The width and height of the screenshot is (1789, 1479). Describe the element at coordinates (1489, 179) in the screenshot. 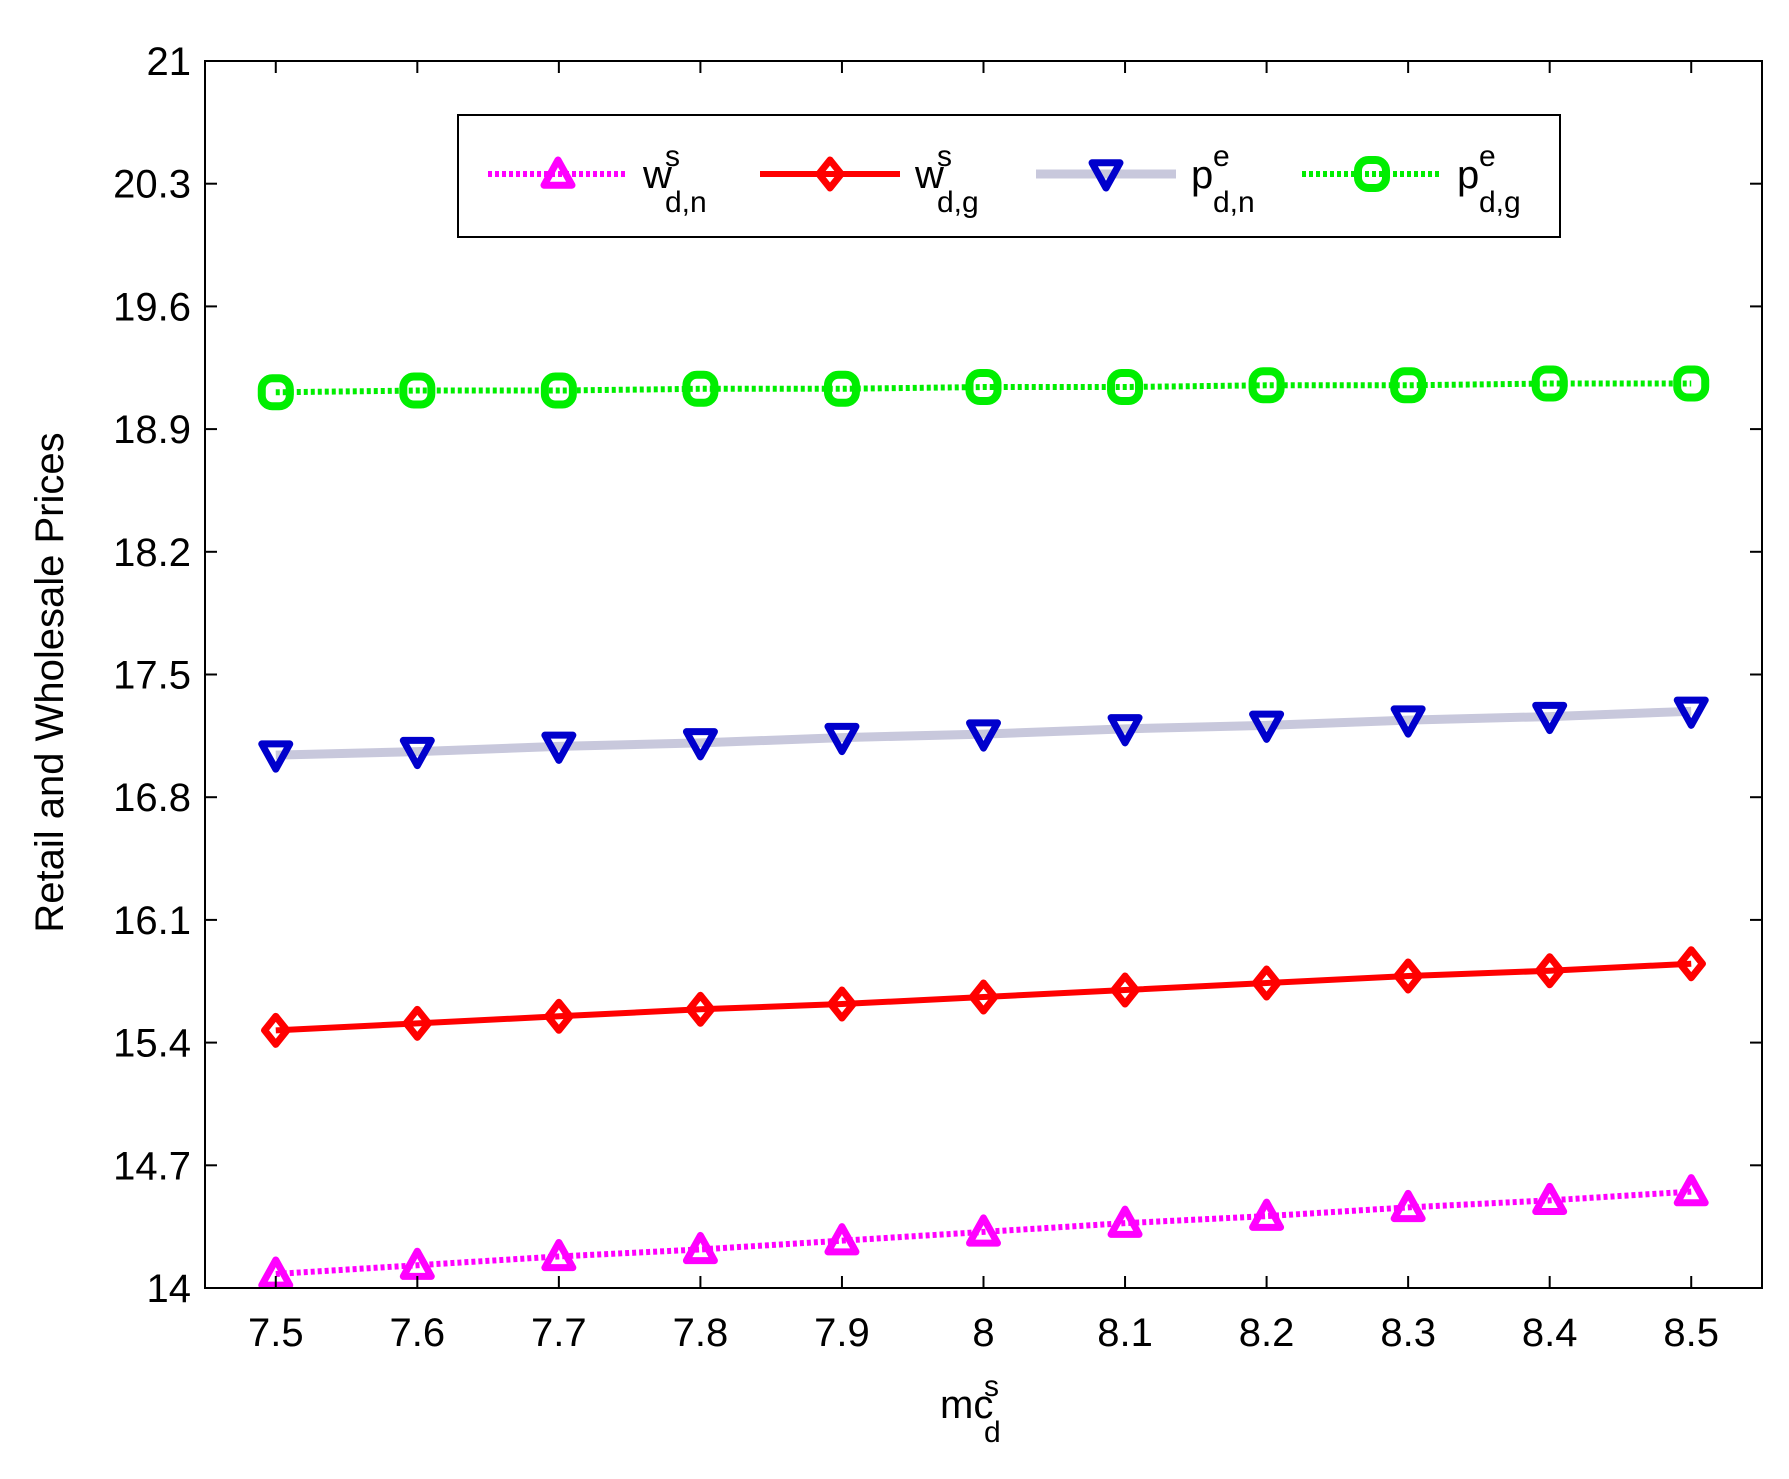

I see `legend-label: p e d,g` at that location.